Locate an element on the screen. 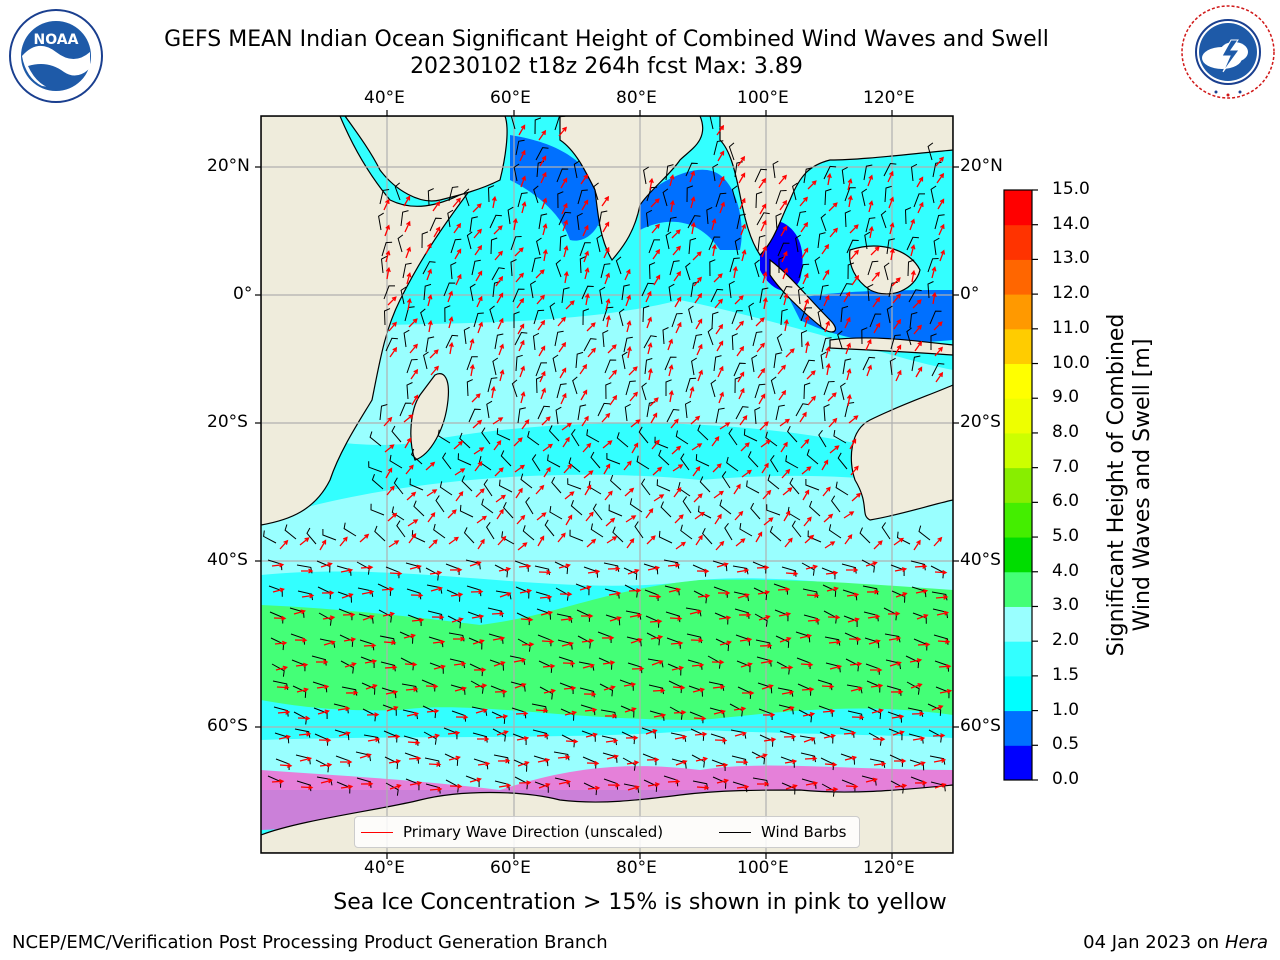 The height and width of the screenshot is (960, 1280). colorbar-tick-label: 12.0 is located at coordinates (1071, 293).